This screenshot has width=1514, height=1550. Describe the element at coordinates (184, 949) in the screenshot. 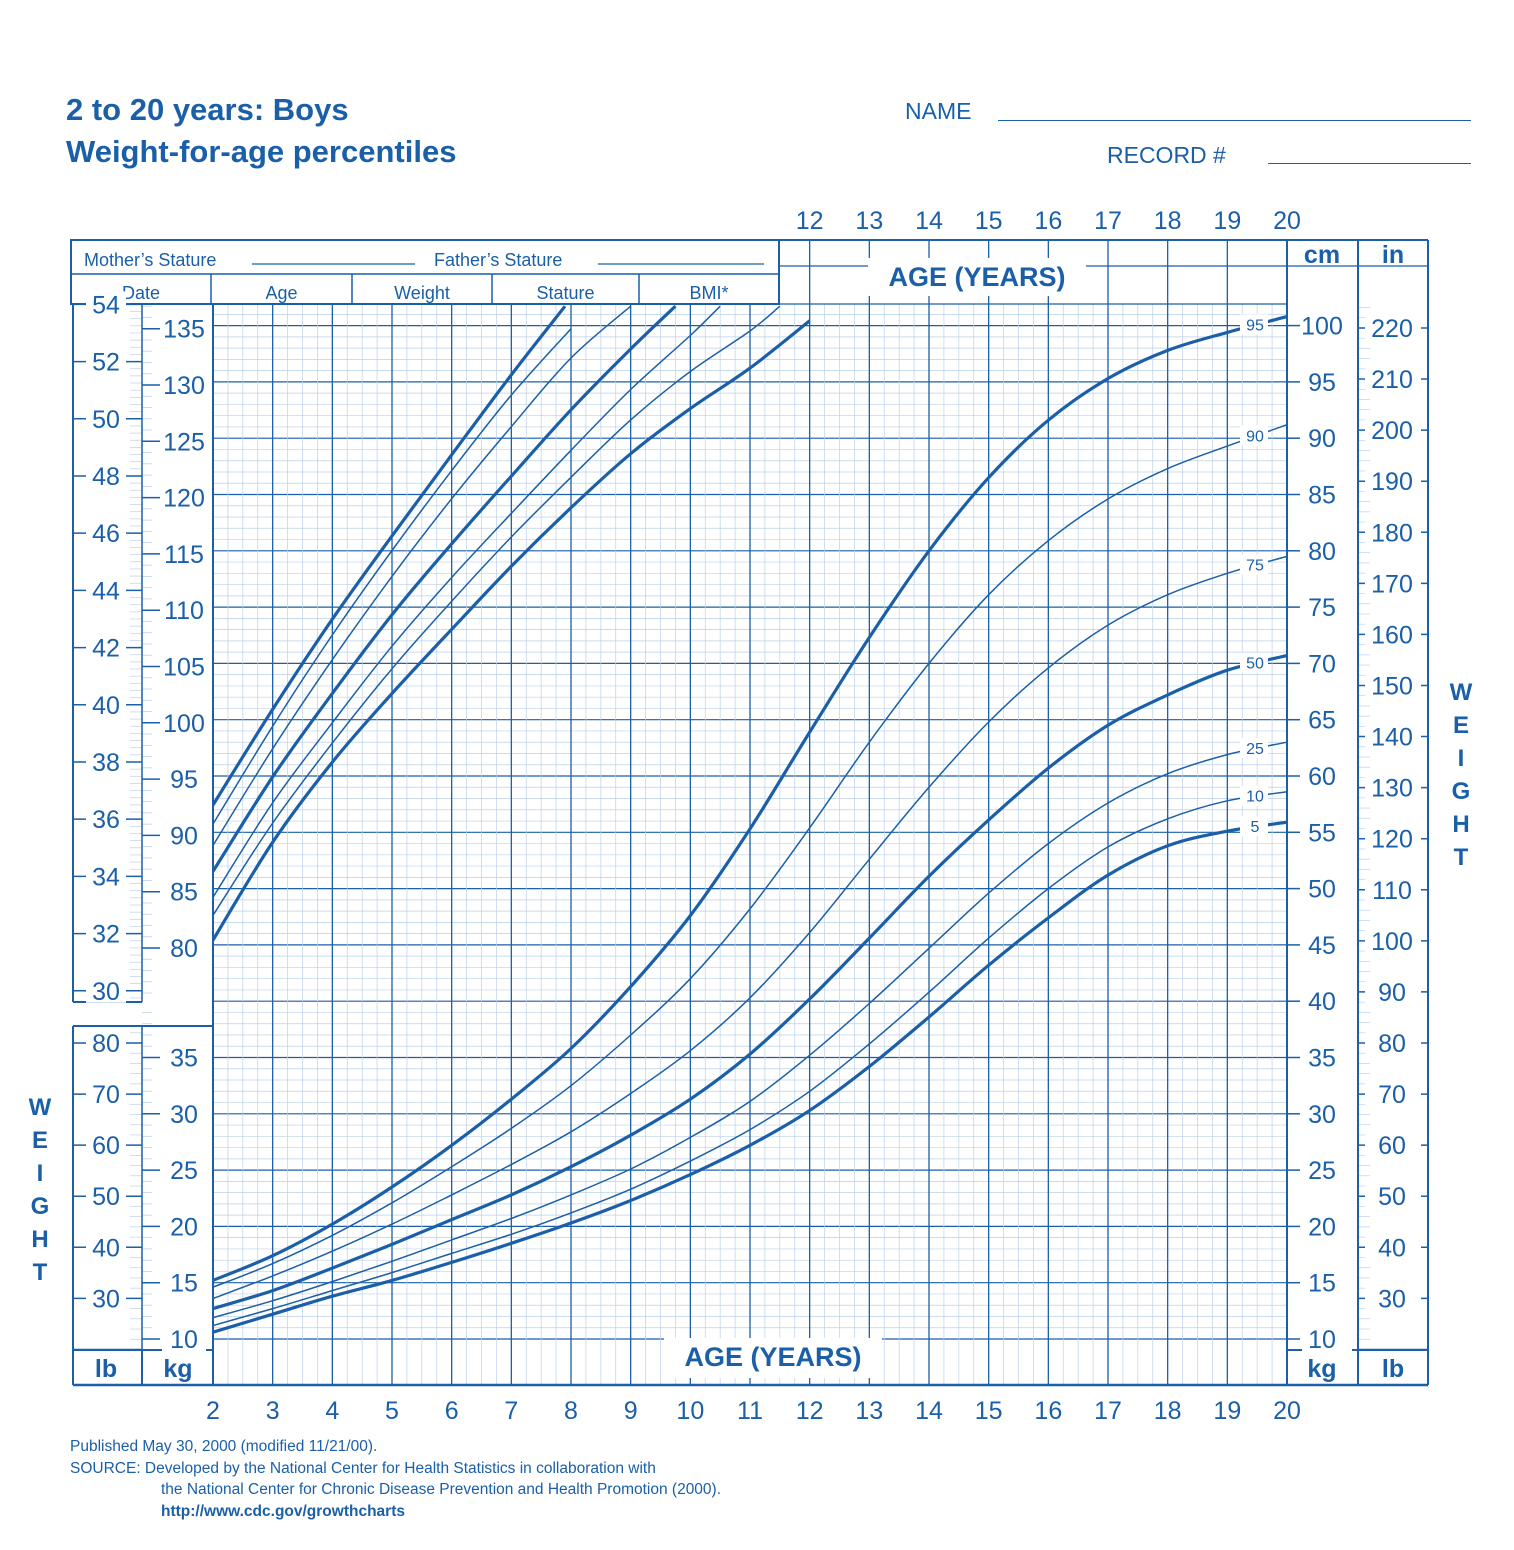

I see `stature-cm-tick-label: 80` at that location.